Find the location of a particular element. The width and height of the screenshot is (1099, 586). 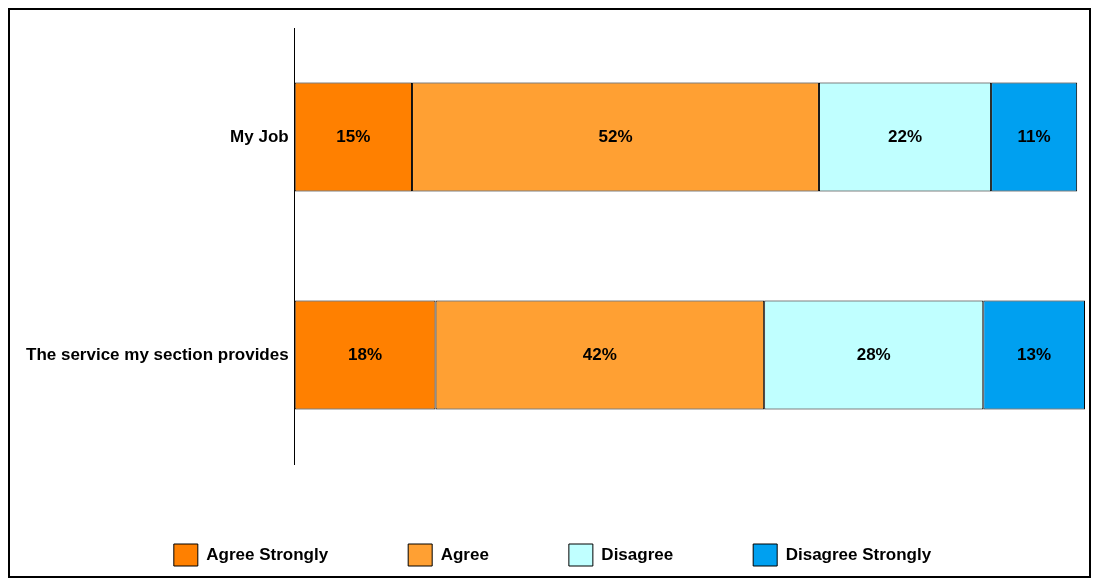

data-label: 42% is located at coordinates (599, 354).